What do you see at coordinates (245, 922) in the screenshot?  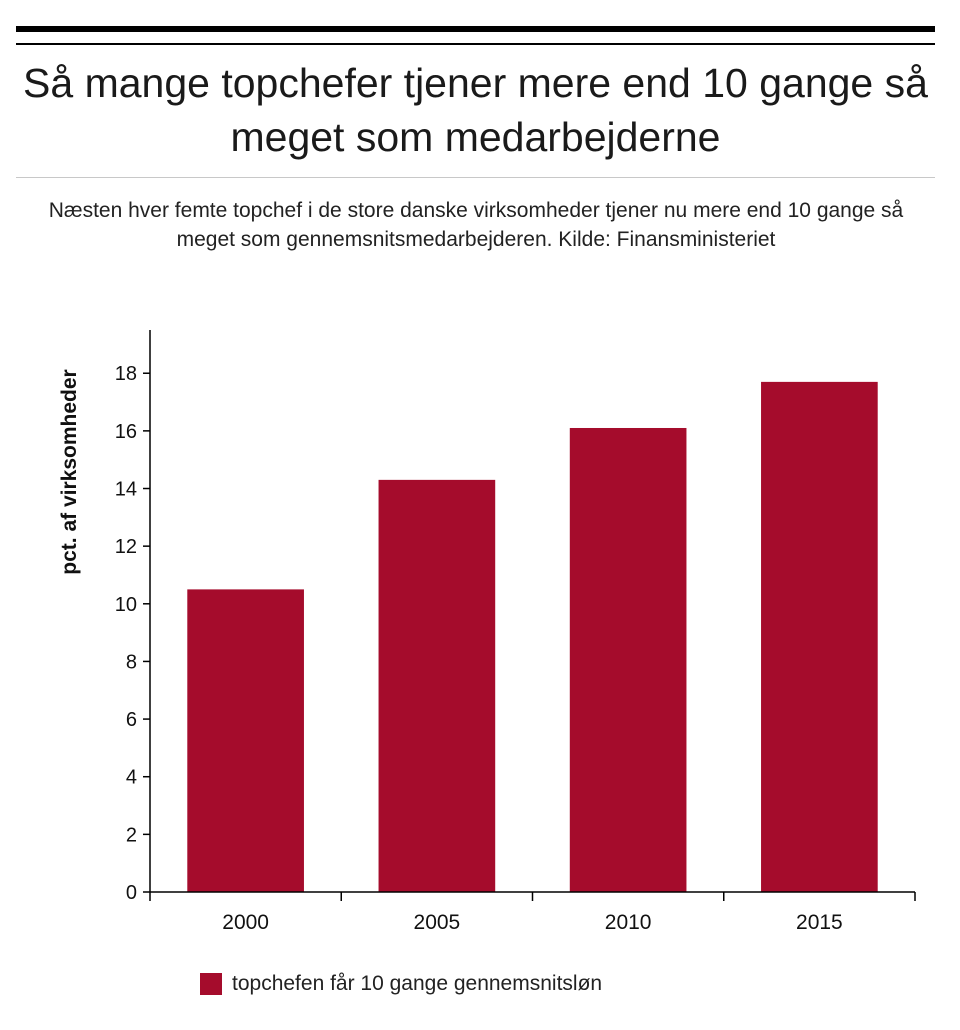 I see `x-tick-label: 2000` at bounding box center [245, 922].